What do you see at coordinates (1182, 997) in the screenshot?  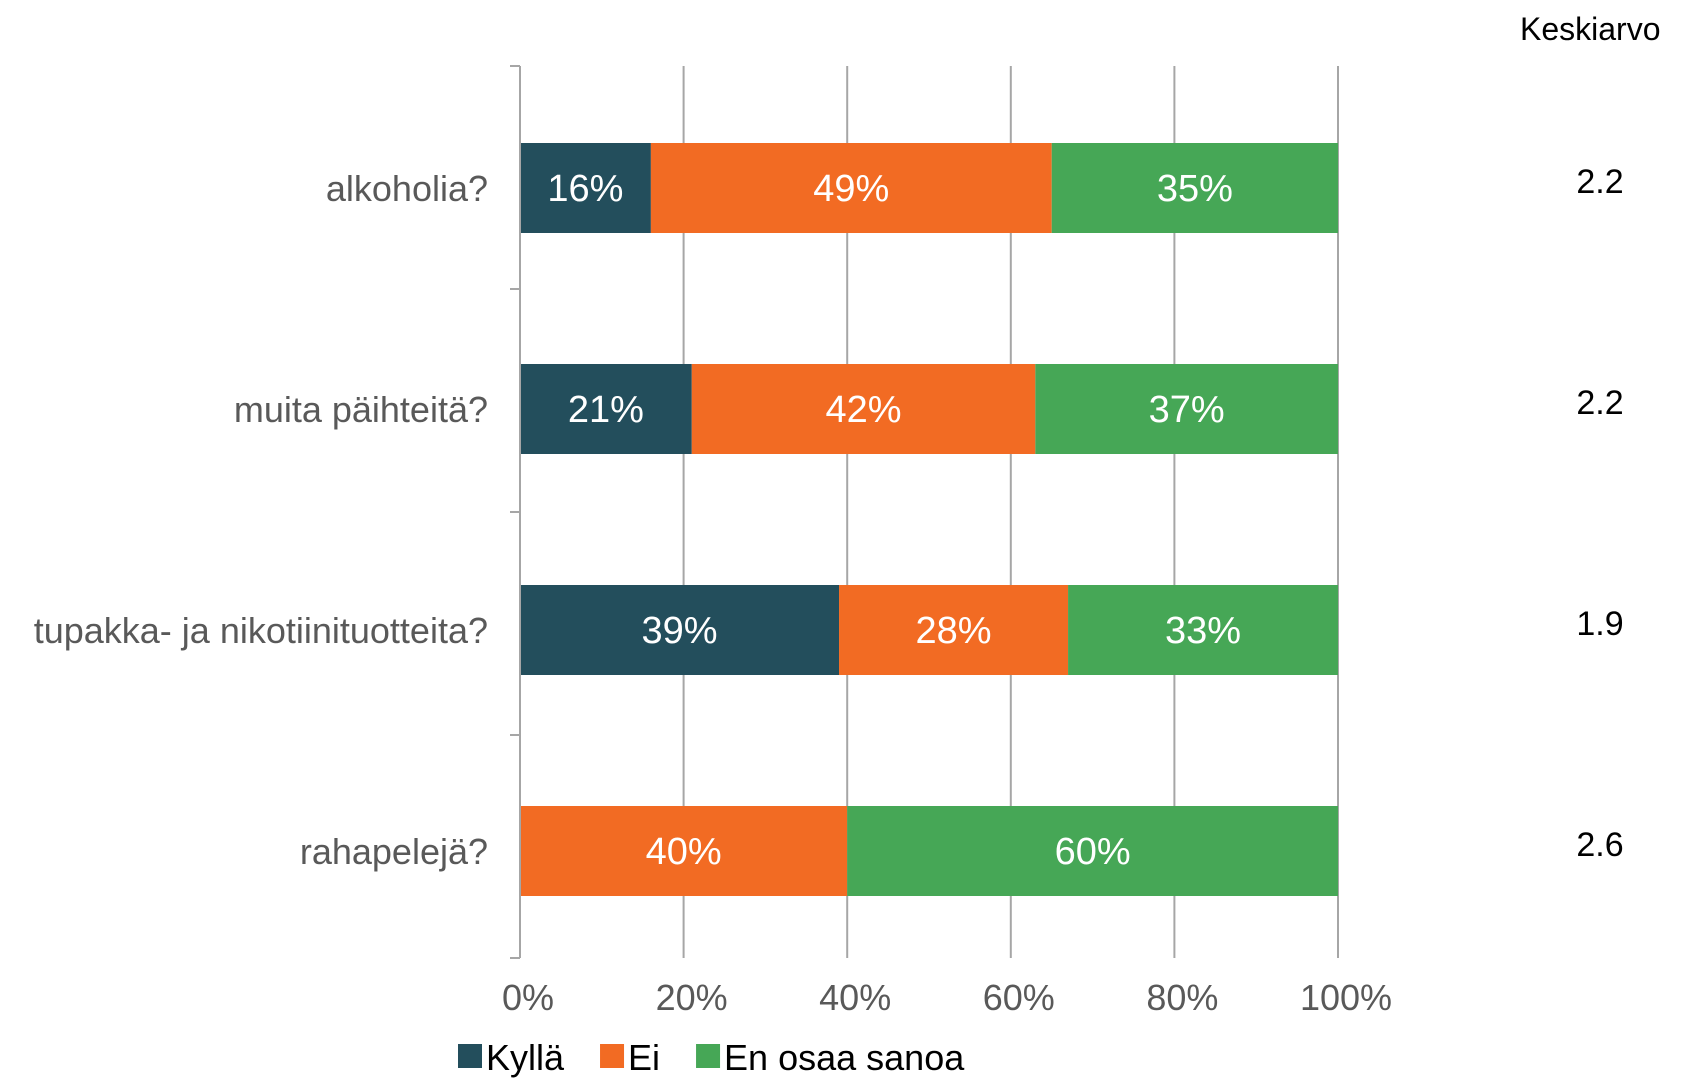 I see `x-tick-label: 80%` at bounding box center [1182, 997].